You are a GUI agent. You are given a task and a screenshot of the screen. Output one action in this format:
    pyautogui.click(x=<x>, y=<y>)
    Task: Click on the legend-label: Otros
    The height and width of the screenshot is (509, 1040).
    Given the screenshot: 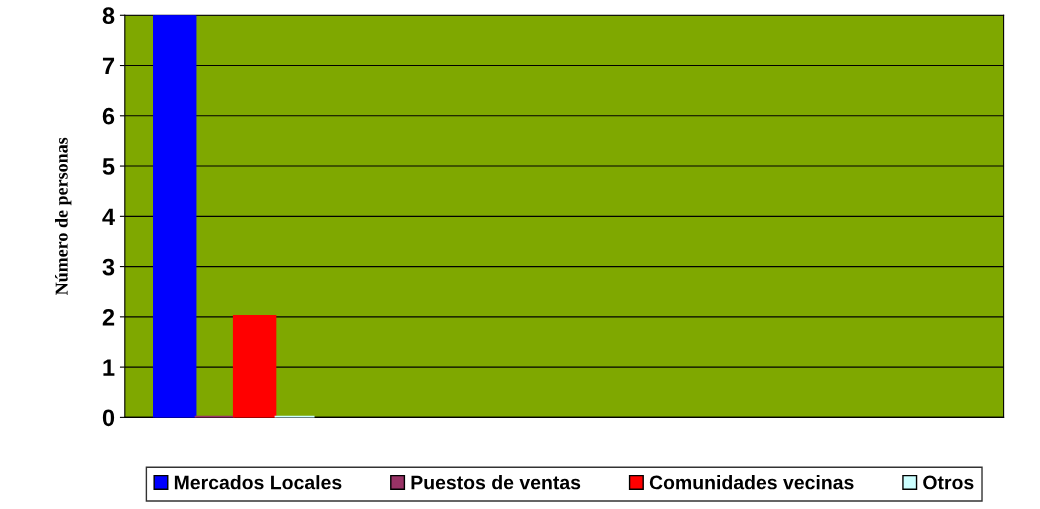 What is the action you would take?
    pyautogui.click(x=948, y=482)
    